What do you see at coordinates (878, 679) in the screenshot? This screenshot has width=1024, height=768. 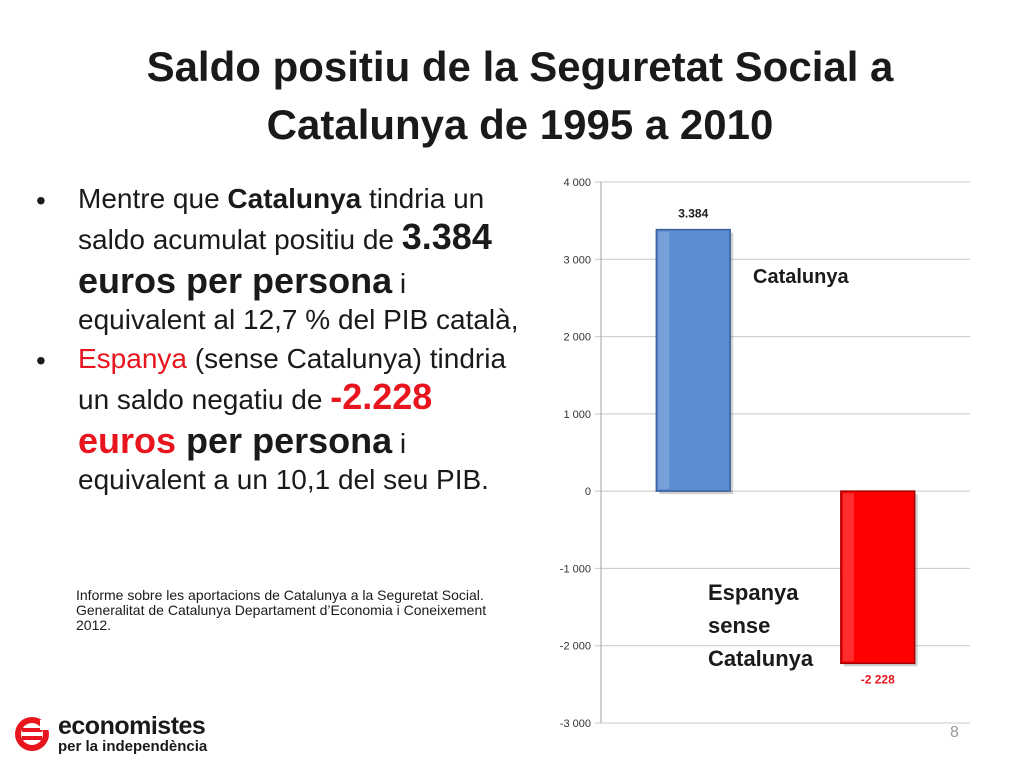 I see `data-label: -2 228` at bounding box center [878, 679].